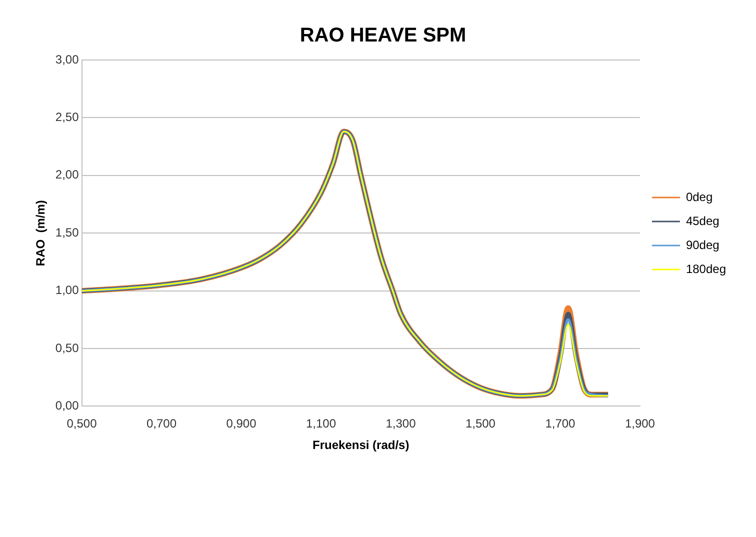 Image resolution: width=756 pixels, height=537 pixels. I want to click on x-tick-label: 1,300, so click(401, 423).